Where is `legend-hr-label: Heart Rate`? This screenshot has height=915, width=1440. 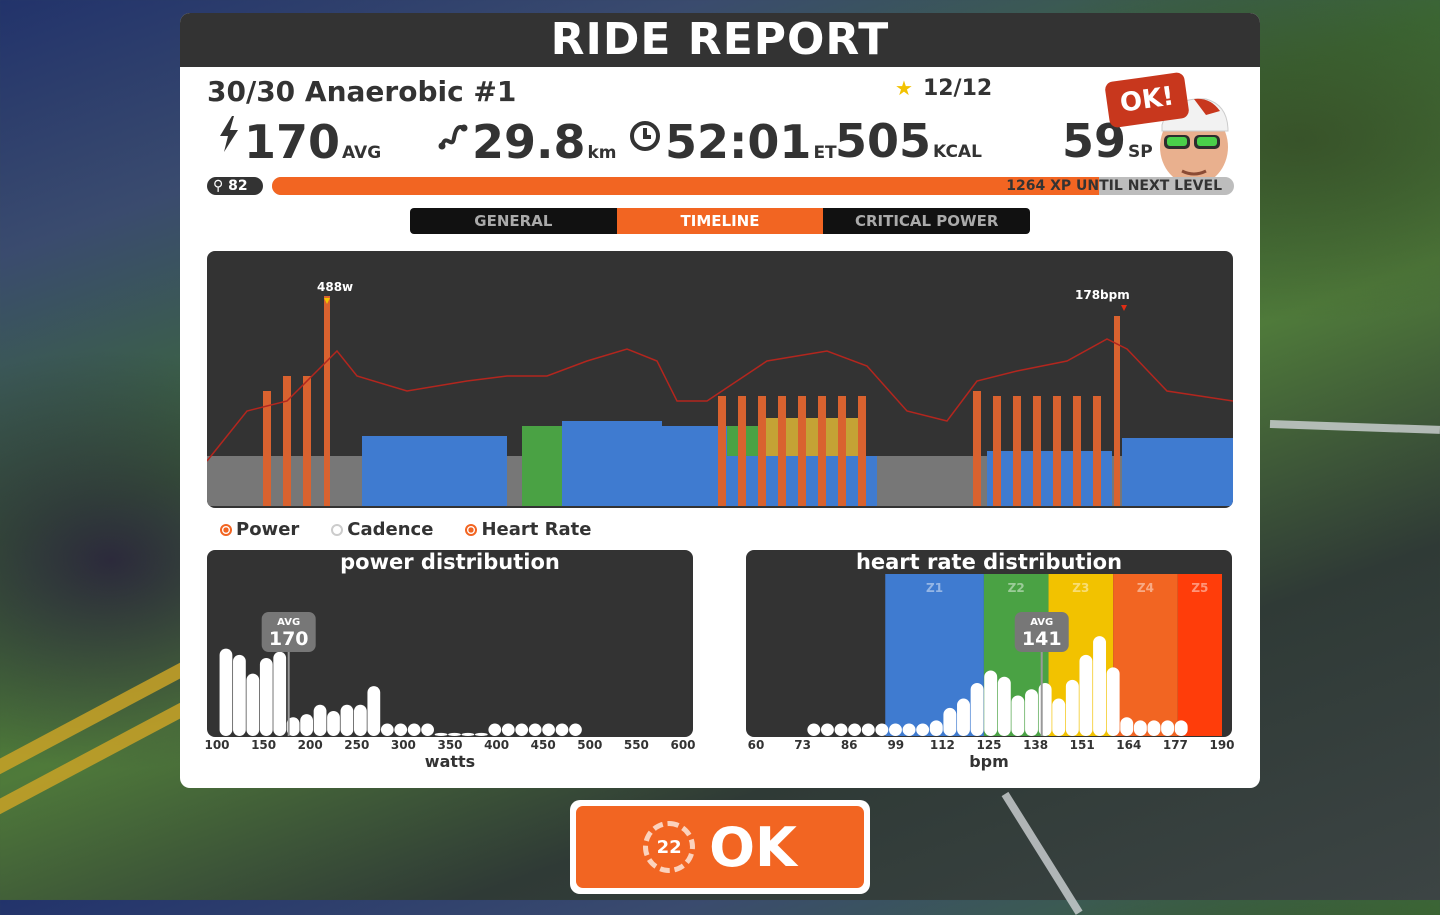 legend-hr-label: Heart Rate is located at coordinates (536, 529).